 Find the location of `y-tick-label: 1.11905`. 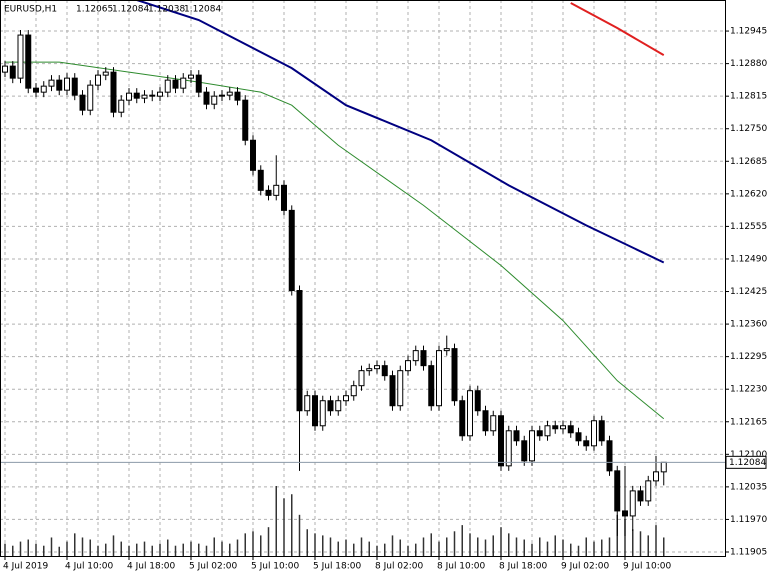

y-tick-label: 1.11905 is located at coordinates (748, 552).